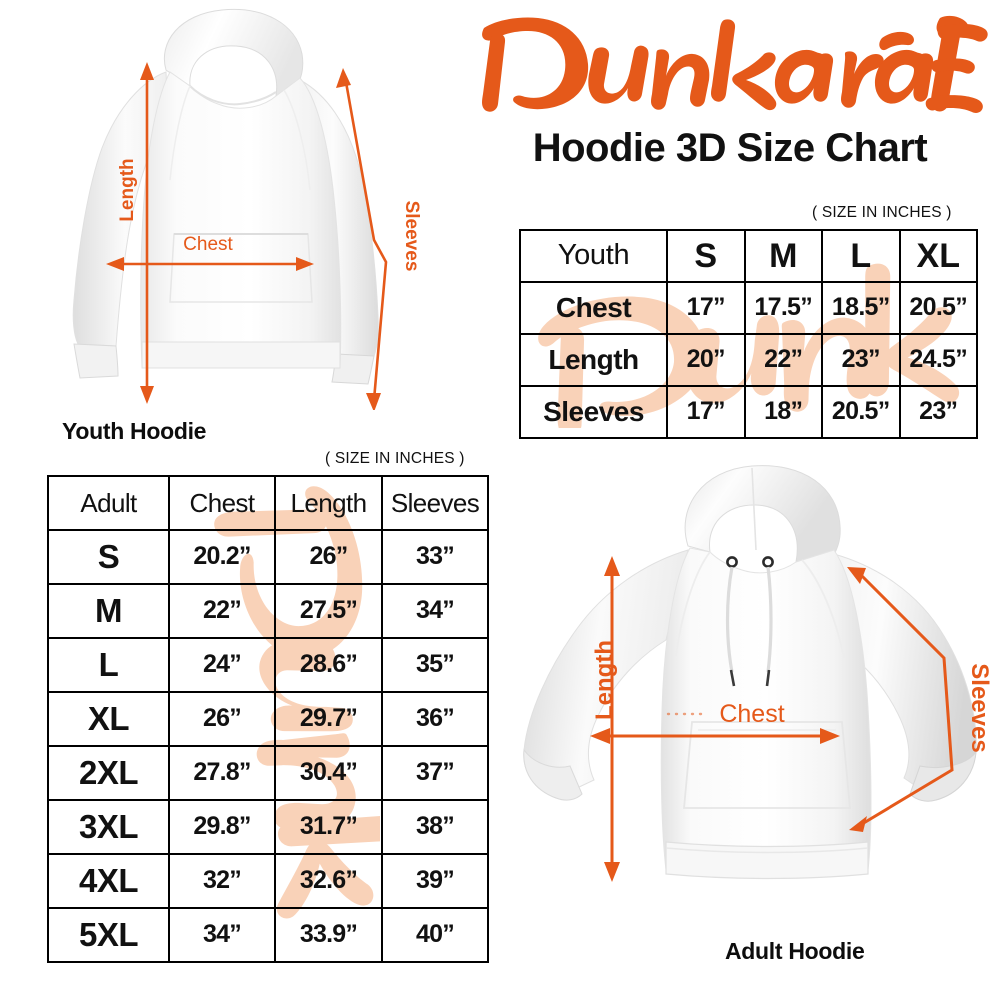  What do you see at coordinates (783, 256) in the screenshot?
I see `youth-col-m: M` at bounding box center [783, 256].